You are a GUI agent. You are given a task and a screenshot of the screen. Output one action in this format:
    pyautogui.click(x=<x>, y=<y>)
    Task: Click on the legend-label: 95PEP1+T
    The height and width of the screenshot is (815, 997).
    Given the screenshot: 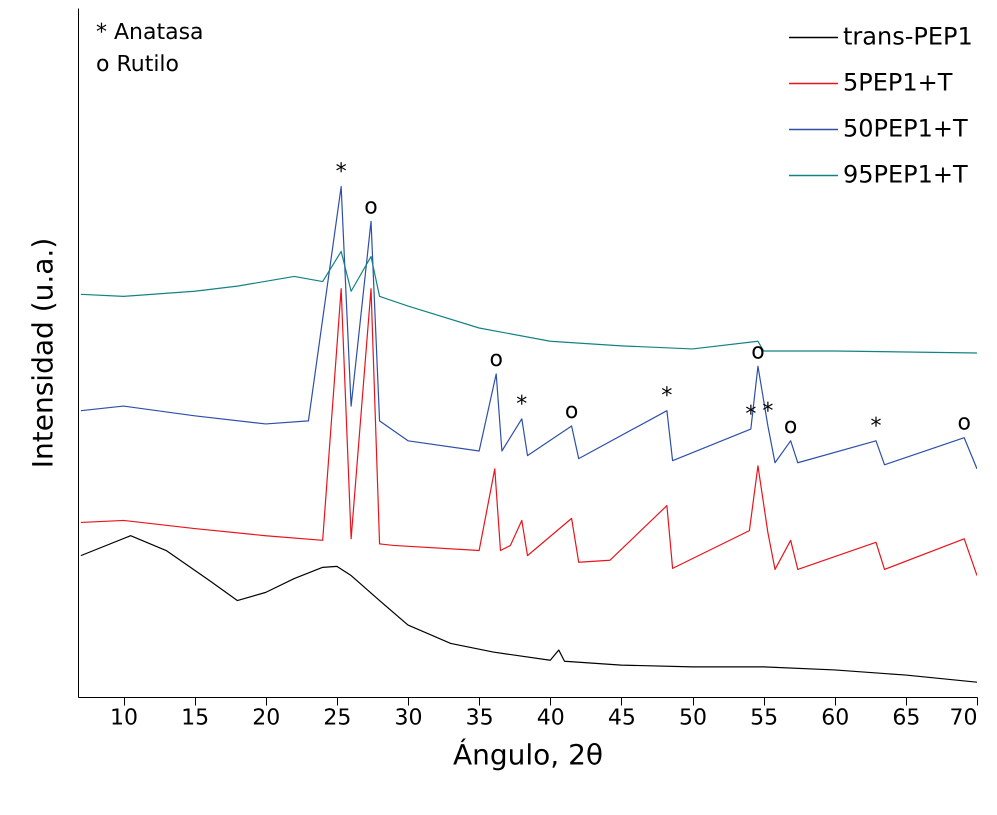 What is the action you would take?
    pyautogui.click(x=905, y=174)
    